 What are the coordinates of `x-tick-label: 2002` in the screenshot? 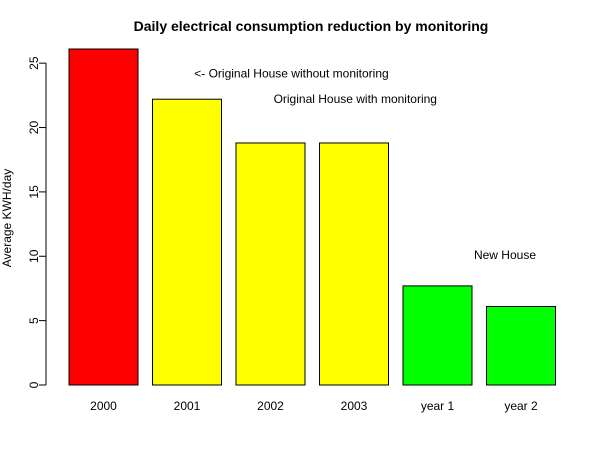 It's located at (270, 406).